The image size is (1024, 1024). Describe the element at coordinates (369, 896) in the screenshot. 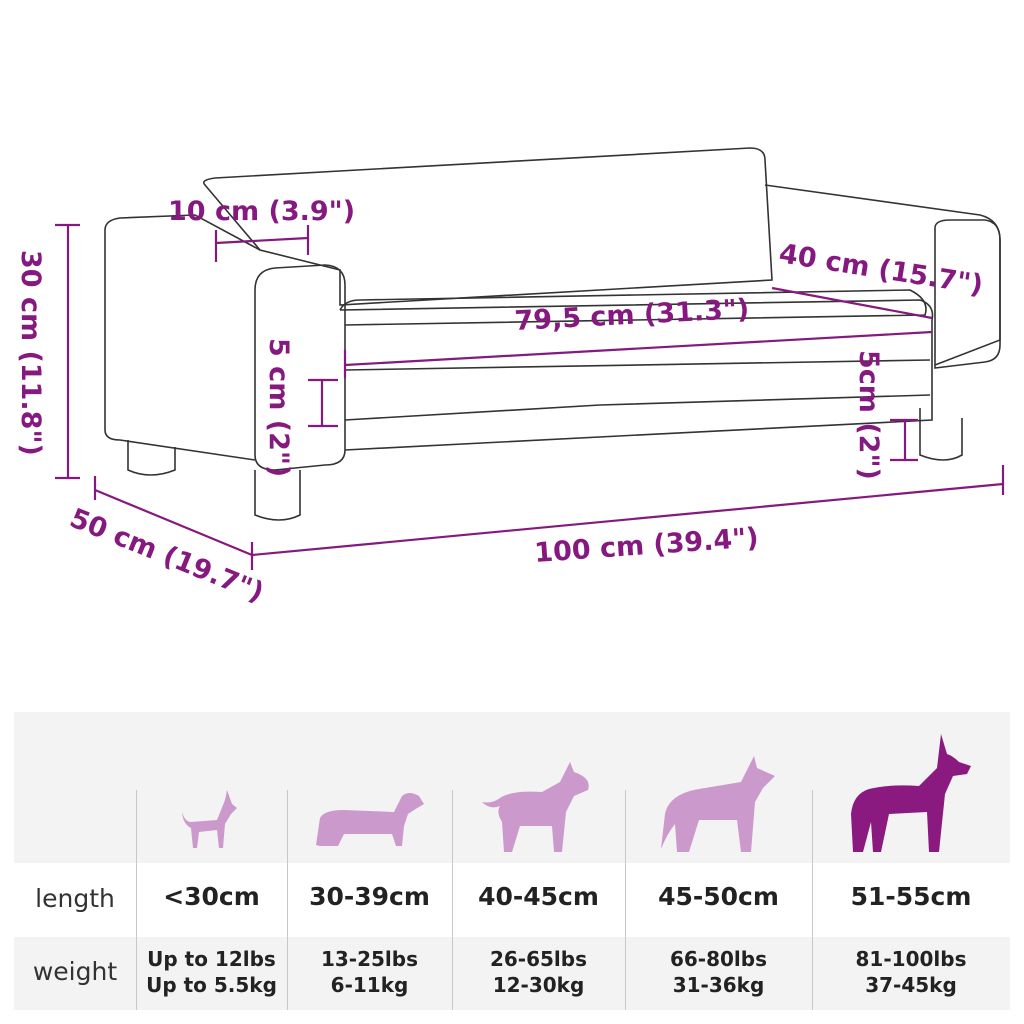

I see `length-value: 30-39cm` at that location.